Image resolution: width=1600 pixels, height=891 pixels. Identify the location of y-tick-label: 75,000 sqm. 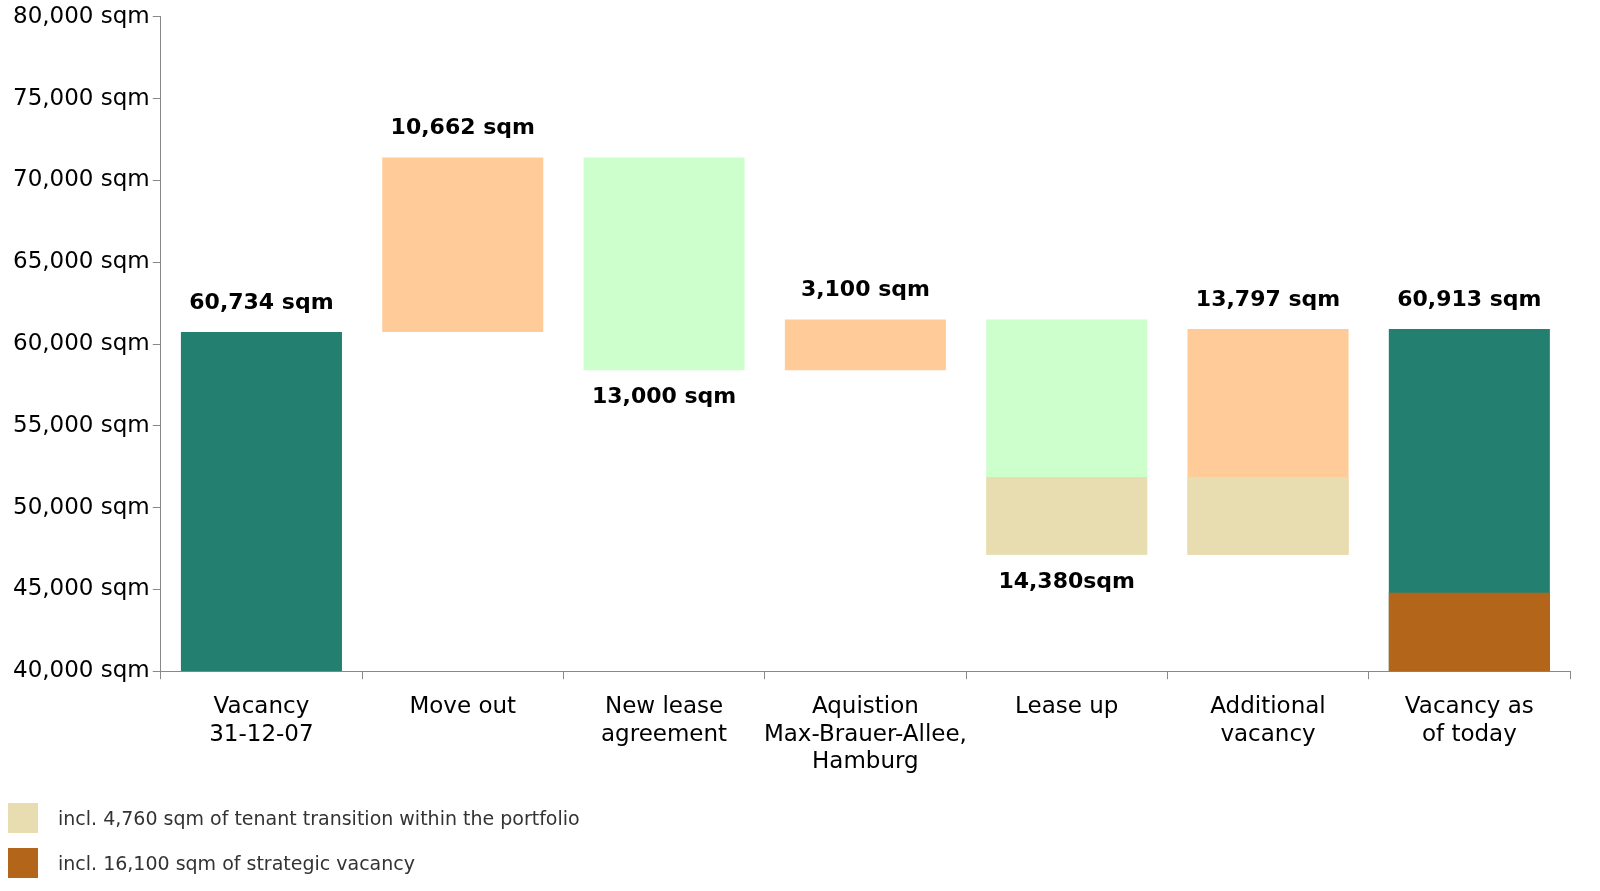
(81, 96).